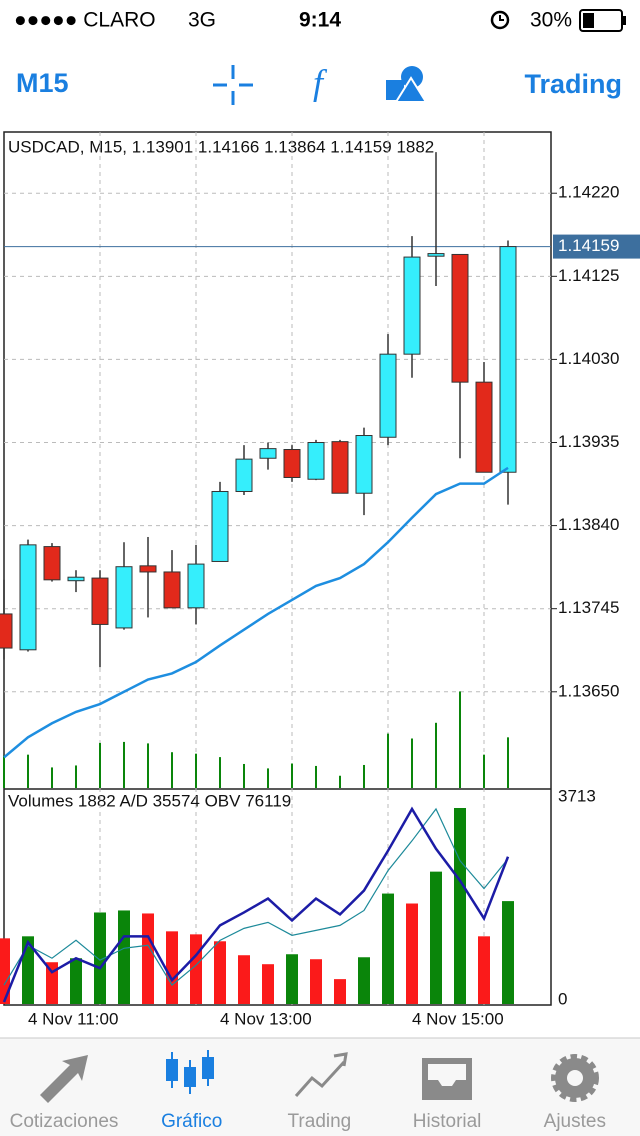 Image resolution: width=640 pixels, height=1136 pixels. I want to click on crosshair-button, so click(233, 85).